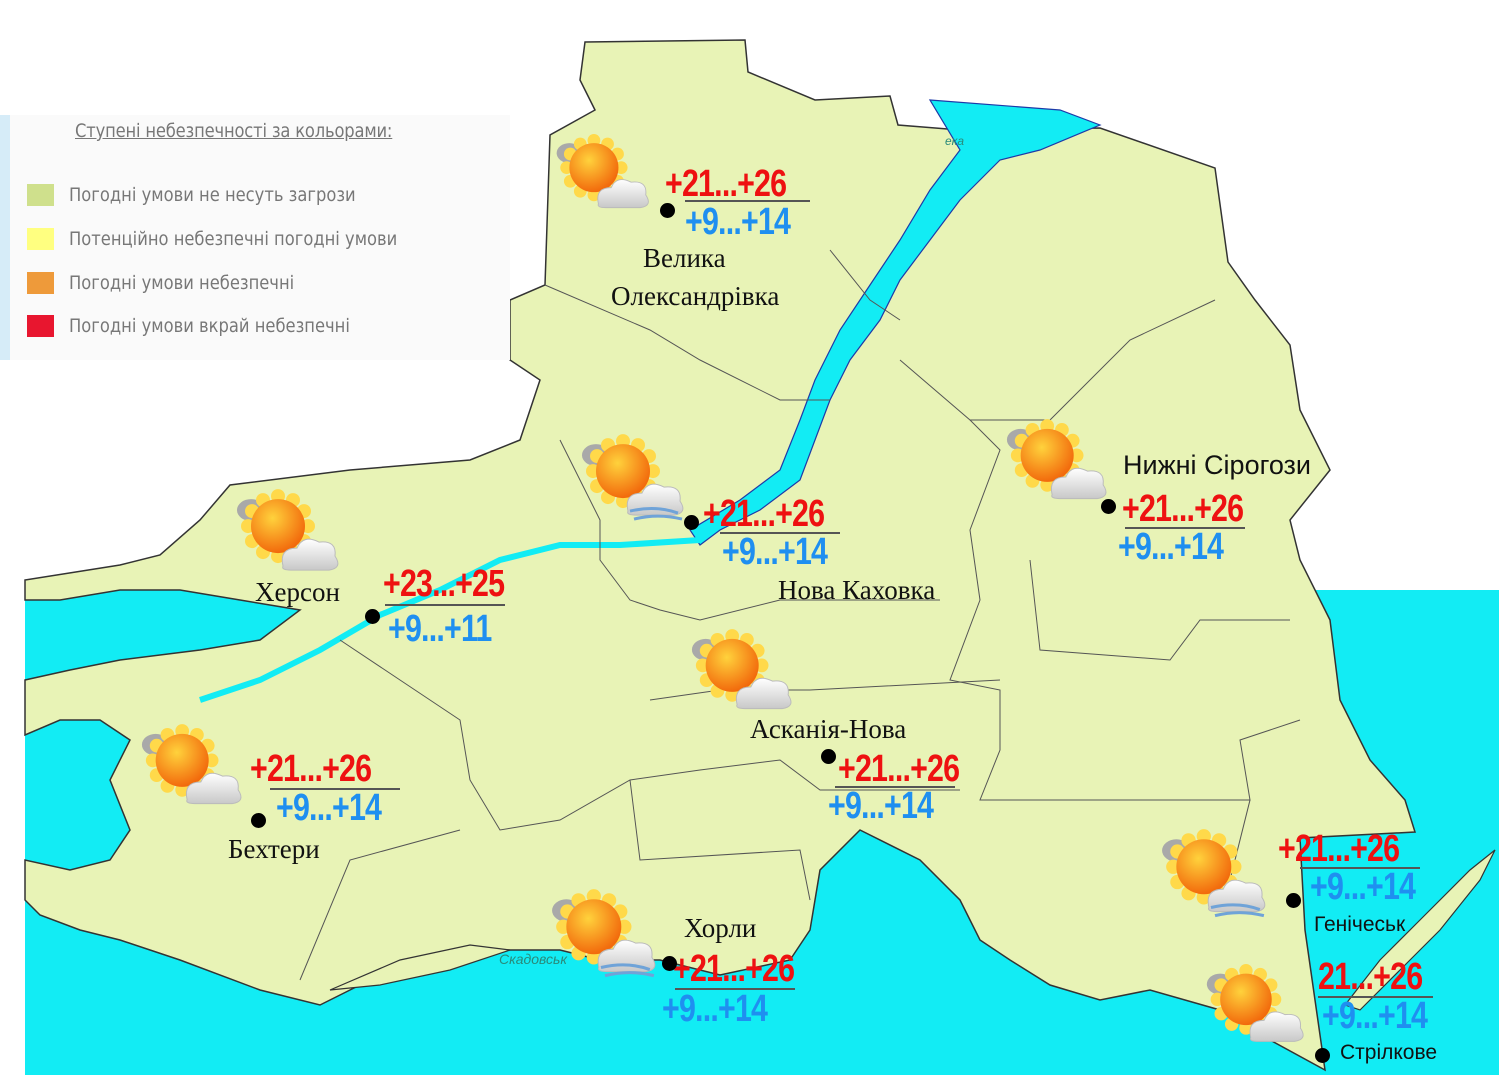  What do you see at coordinates (857, 590) in the screenshot?
I see `city-name: Нова Каховка` at bounding box center [857, 590].